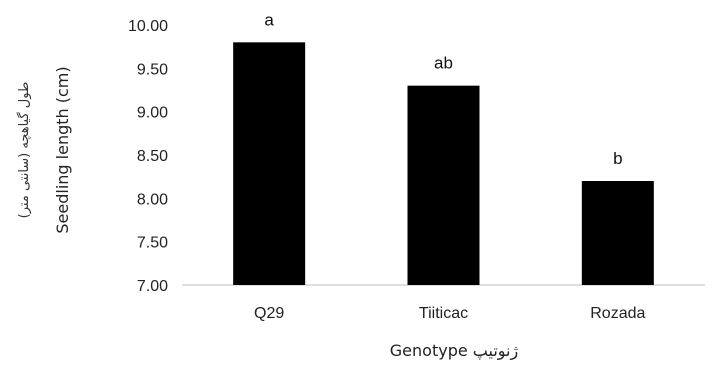 The height and width of the screenshot is (369, 713). I want to click on y-tick-label: 9.00, so click(152, 113).